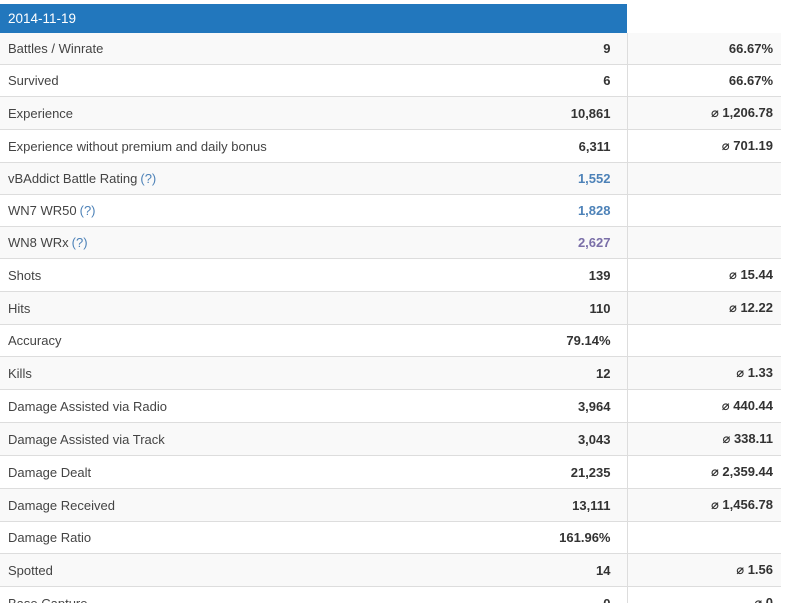 Image resolution: width=789 pixels, height=603 pixels. Describe the element at coordinates (210, 49) in the screenshot. I see `stat-label-cell: Battles / Winrate` at that location.